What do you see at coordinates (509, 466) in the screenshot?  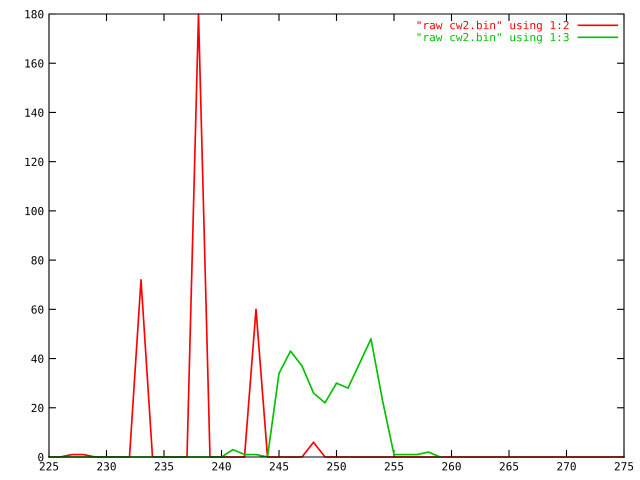 I see `x-tick-label: 265` at bounding box center [509, 466].